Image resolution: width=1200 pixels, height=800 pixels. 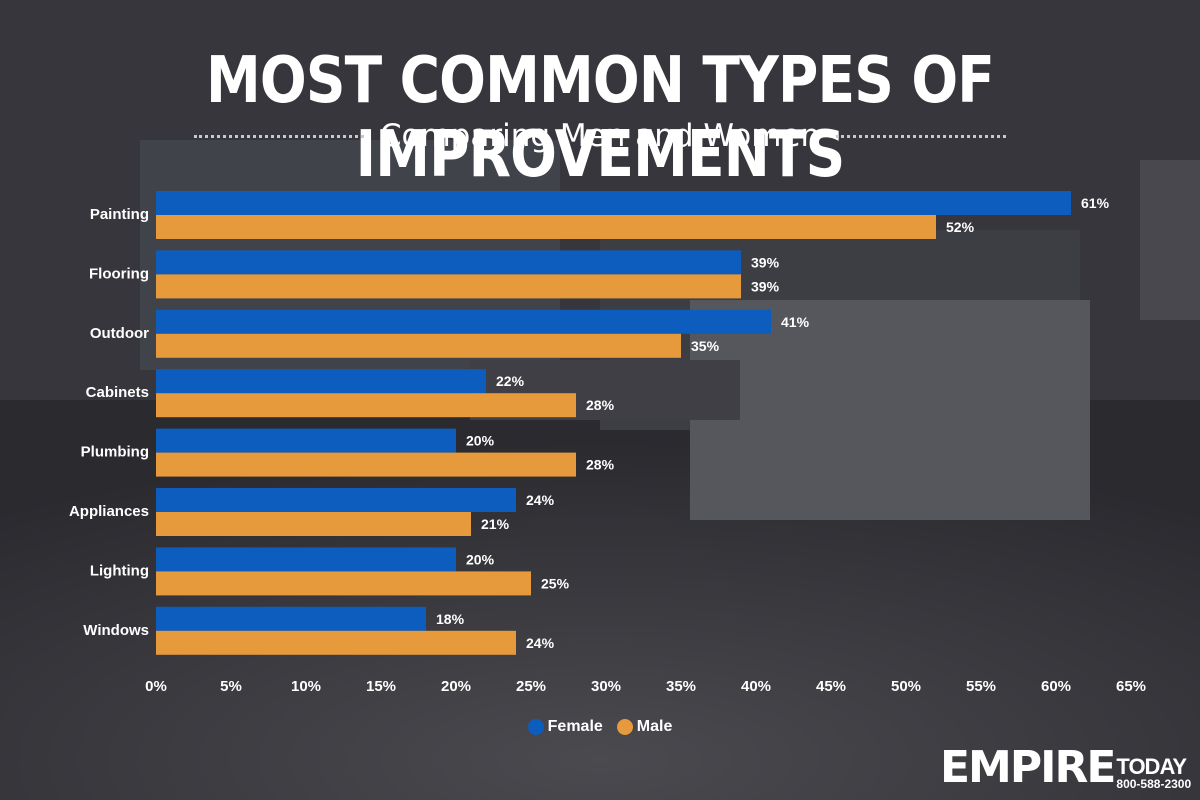 What do you see at coordinates (117, 392) in the screenshot?
I see `category-label: Cabinets` at bounding box center [117, 392].